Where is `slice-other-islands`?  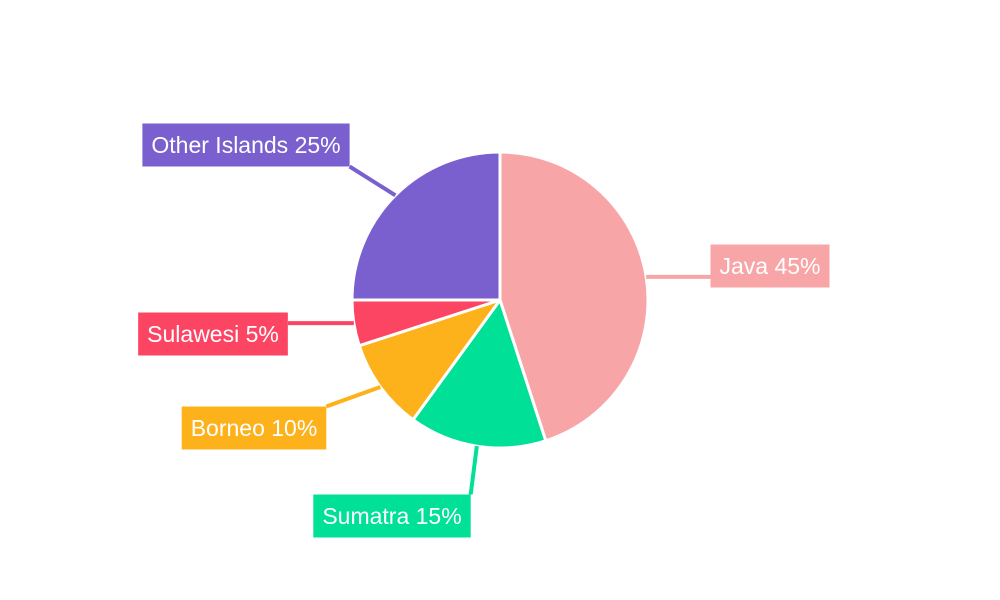 slice-other-islands is located at coordinates (426, 226).